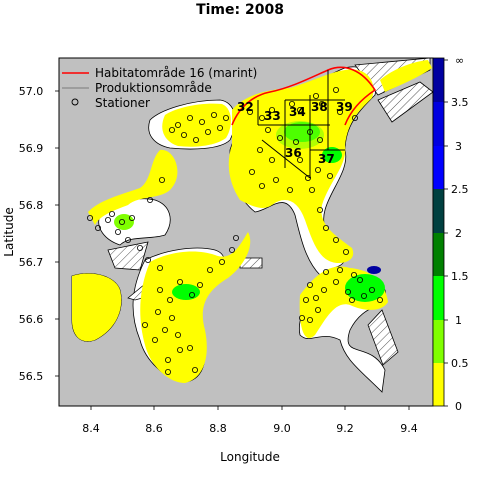  Describe the element at coordinates (97, 307) in the screenshot. I see `fjord-water-far-west` at that location.